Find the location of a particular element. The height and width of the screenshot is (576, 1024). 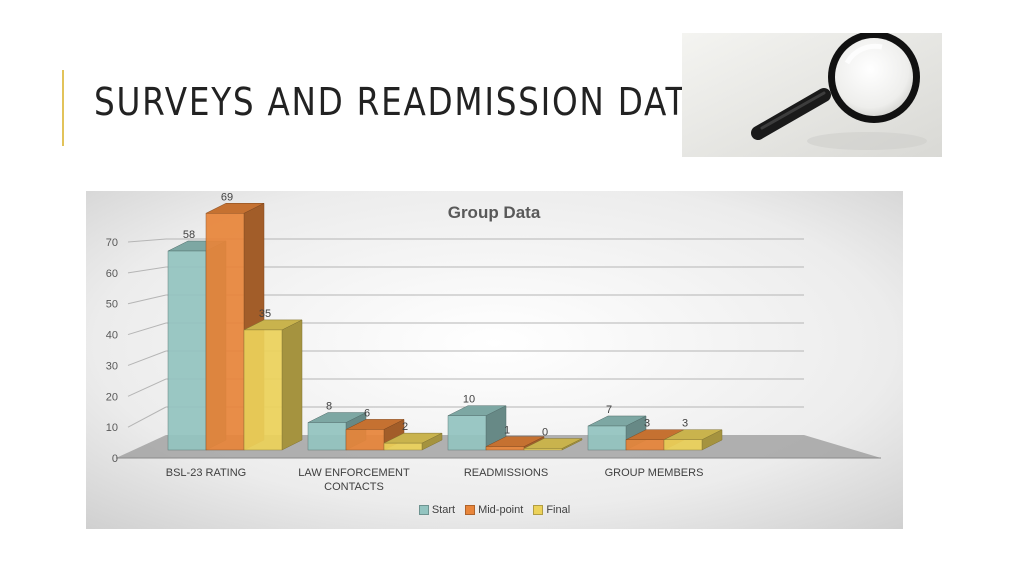

x-category-label-law-enforcement-contacts: LAW ENFORCEMENT is located at coordinates (354, 473).